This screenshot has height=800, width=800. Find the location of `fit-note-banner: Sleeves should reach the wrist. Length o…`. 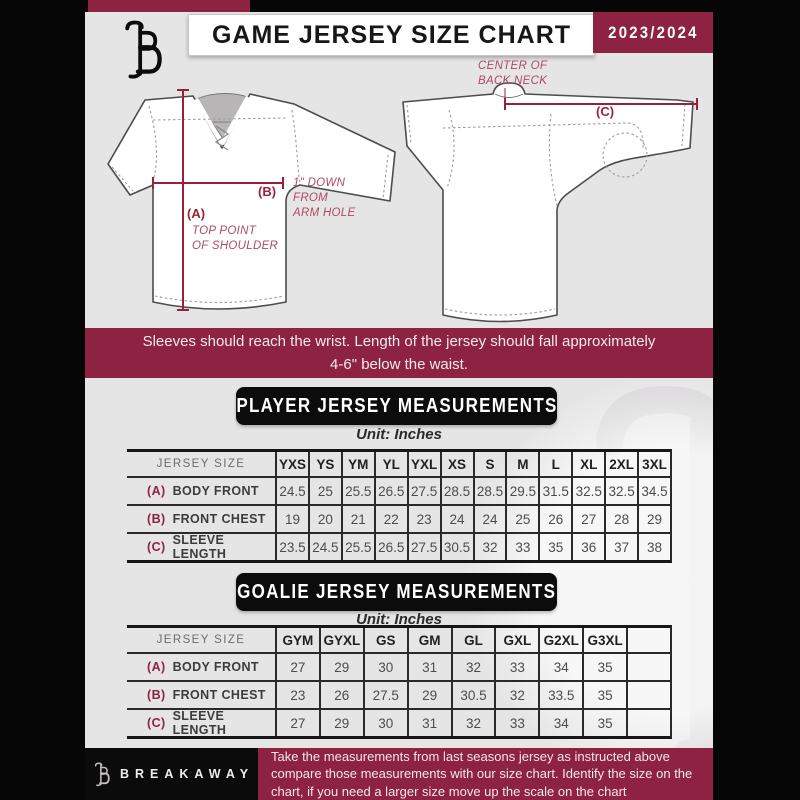

fit-note-banner: Sleeves should reach the wrist. Length o… is located at coordinates (399, 353).